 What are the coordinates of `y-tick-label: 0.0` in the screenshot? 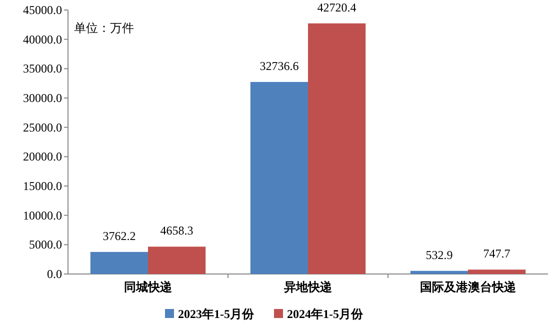 It's located at (54, 274).